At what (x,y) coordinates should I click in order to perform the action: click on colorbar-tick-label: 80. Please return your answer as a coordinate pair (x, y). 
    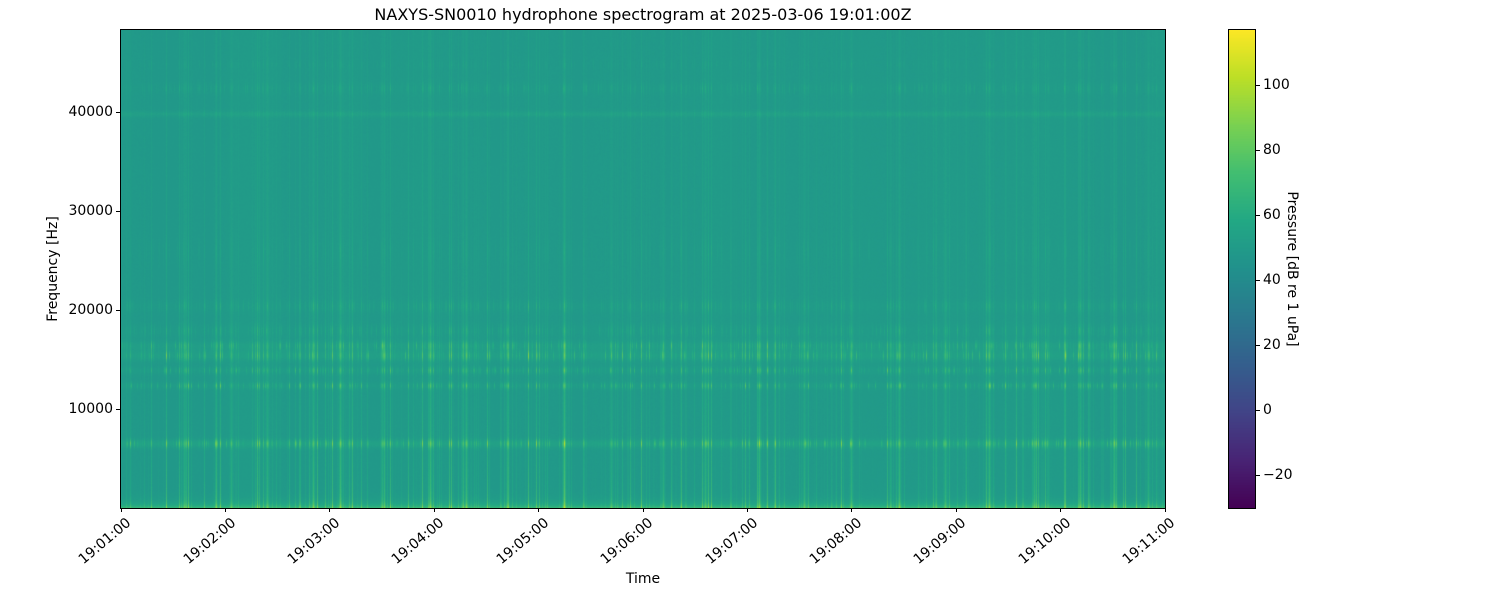
    Looking at the image, I should click on (1272, 150).